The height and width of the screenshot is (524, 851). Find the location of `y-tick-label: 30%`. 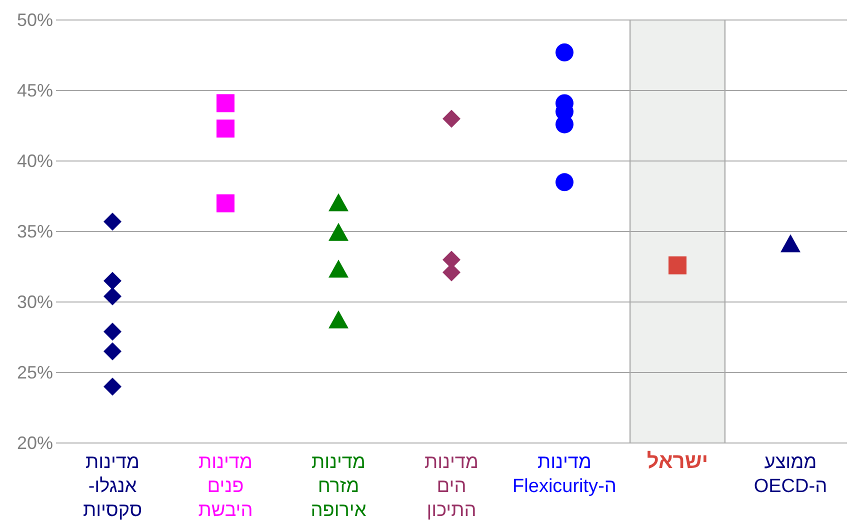

y-tick-label: 30% is located at coordinates (34, 302).